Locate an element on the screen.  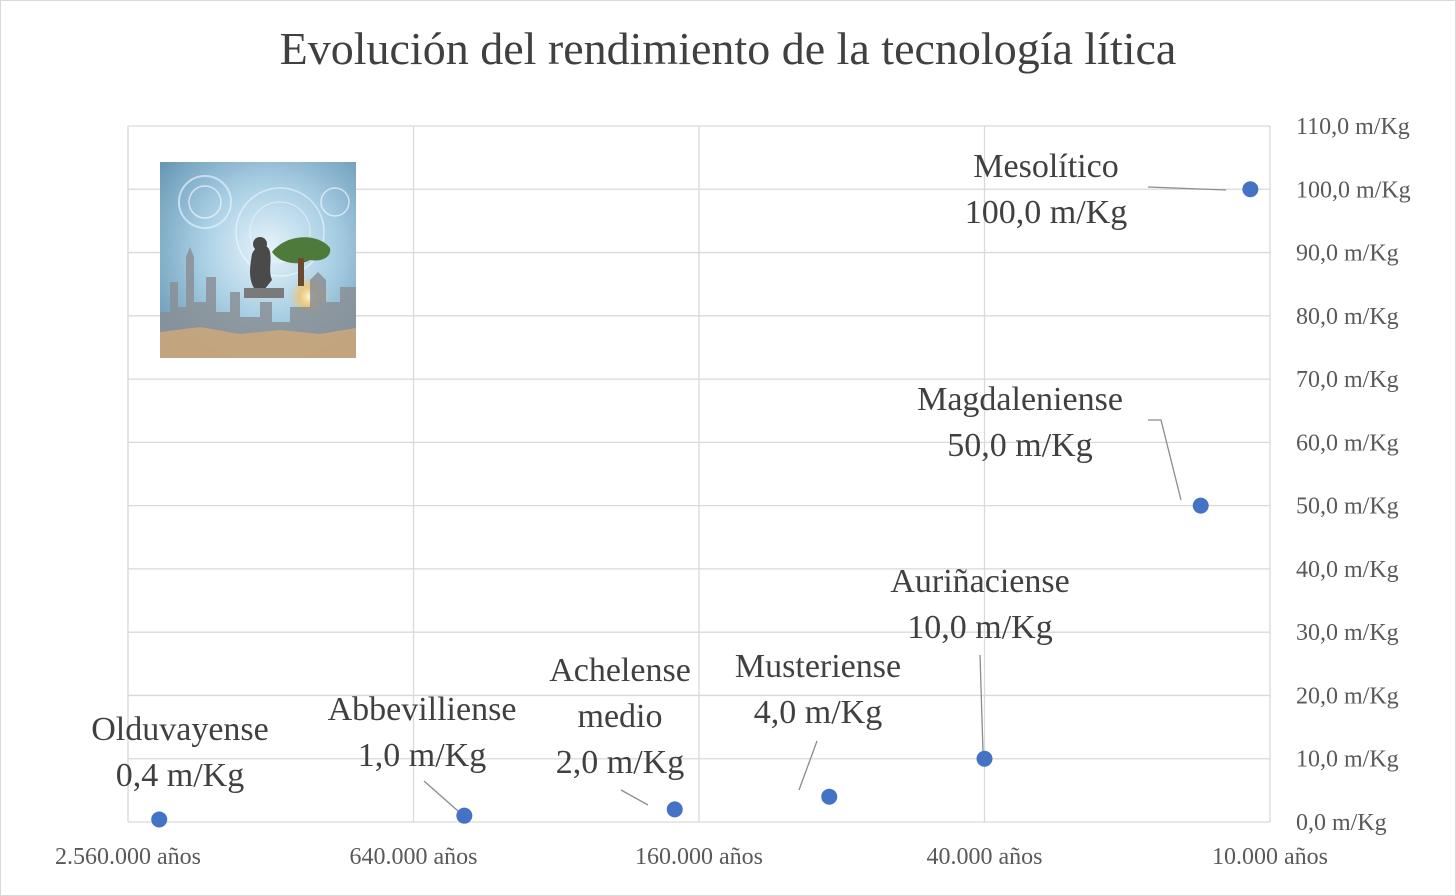
data-label-line: Olduvayense is located at coordinates (180, 729).